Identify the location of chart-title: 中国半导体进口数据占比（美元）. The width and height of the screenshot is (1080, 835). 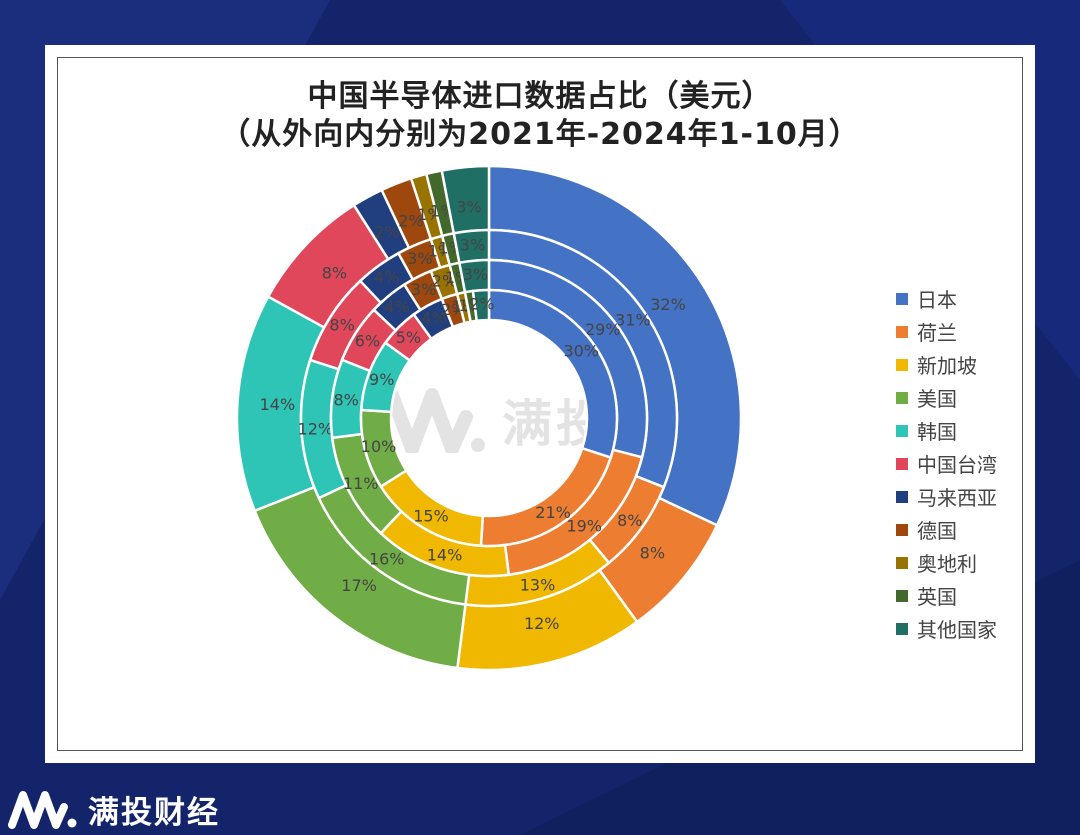
(540, 96).